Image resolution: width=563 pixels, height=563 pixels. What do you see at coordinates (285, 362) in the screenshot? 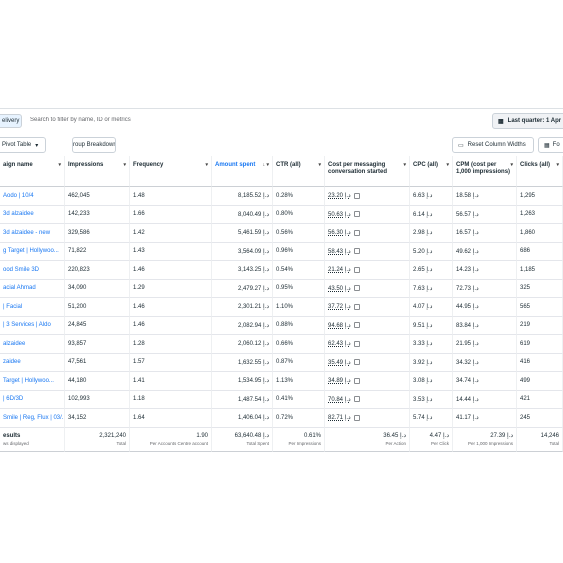
I see `metric-value: 0.87%` at bounding box center [285, 362].